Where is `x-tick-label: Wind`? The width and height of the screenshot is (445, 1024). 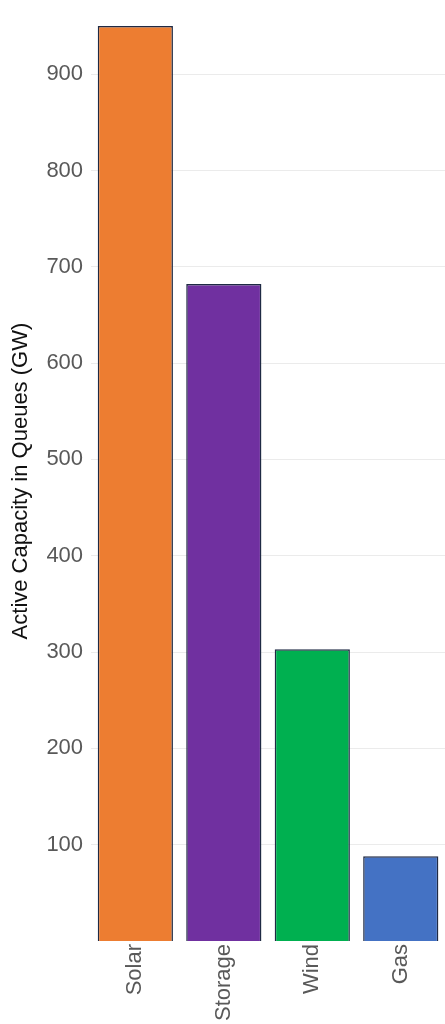 x-tick-label: Wind is located at coordinates (311, 969).